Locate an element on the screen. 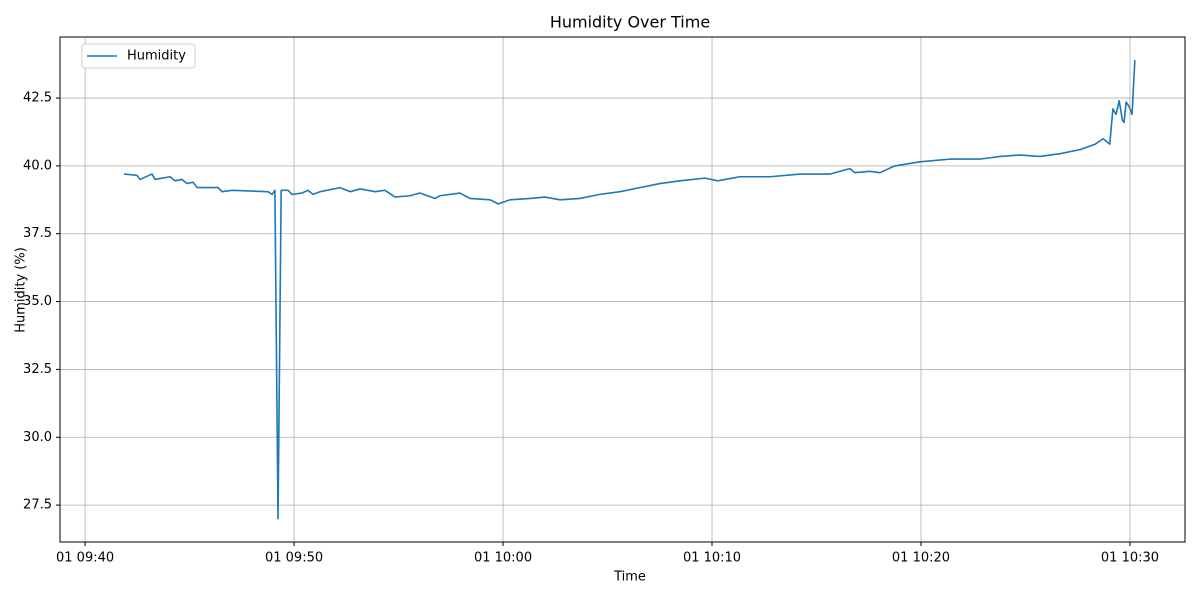 This screenshot has height=600, width=1200. x-tick-label: 01 10:00 is located at coordinates (503, 558).